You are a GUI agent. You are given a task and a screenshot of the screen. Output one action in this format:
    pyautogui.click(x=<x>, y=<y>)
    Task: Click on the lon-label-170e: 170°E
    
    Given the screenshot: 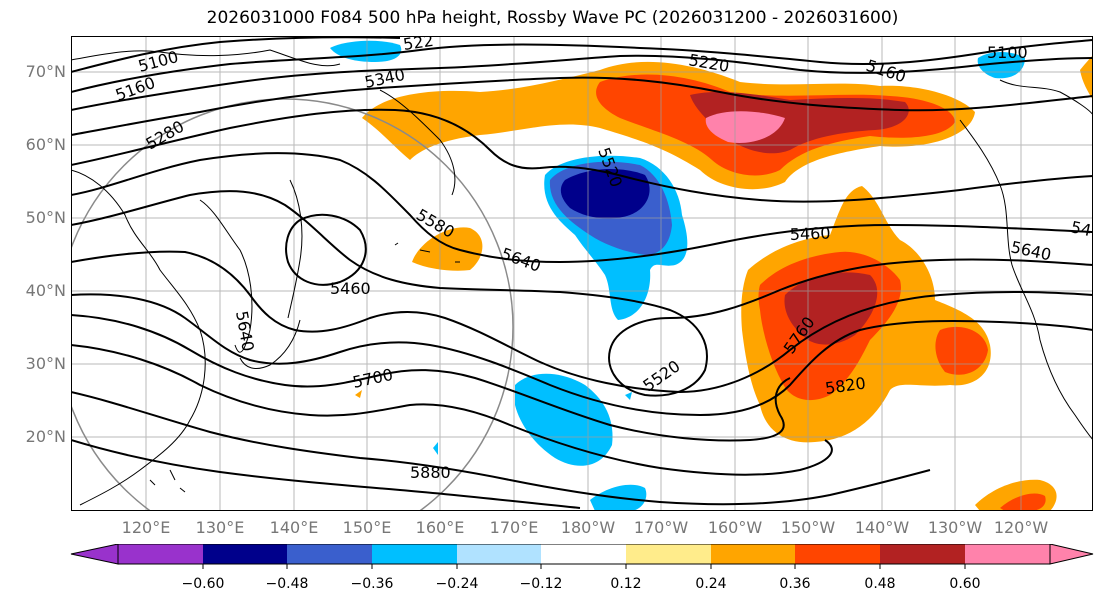 What is the action you would take?
    pyautogui.click(x=514, y=527)
    